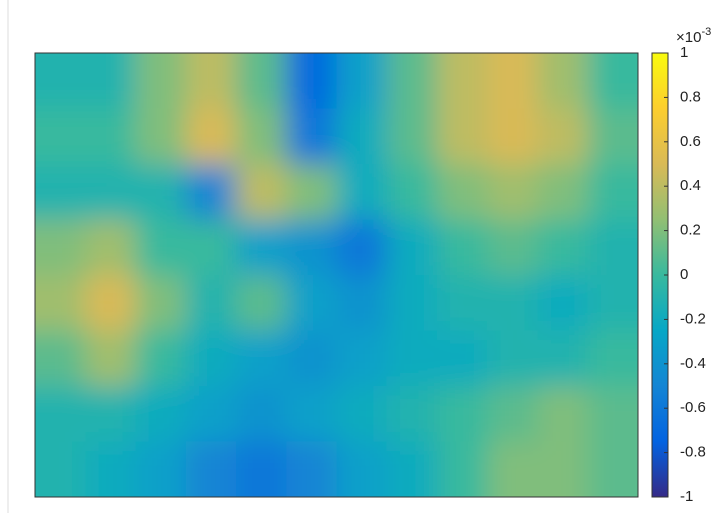 This screenshot has height=518, width=725. I want to click on colorbar-tick-label: 0.4, so click(690, 185).